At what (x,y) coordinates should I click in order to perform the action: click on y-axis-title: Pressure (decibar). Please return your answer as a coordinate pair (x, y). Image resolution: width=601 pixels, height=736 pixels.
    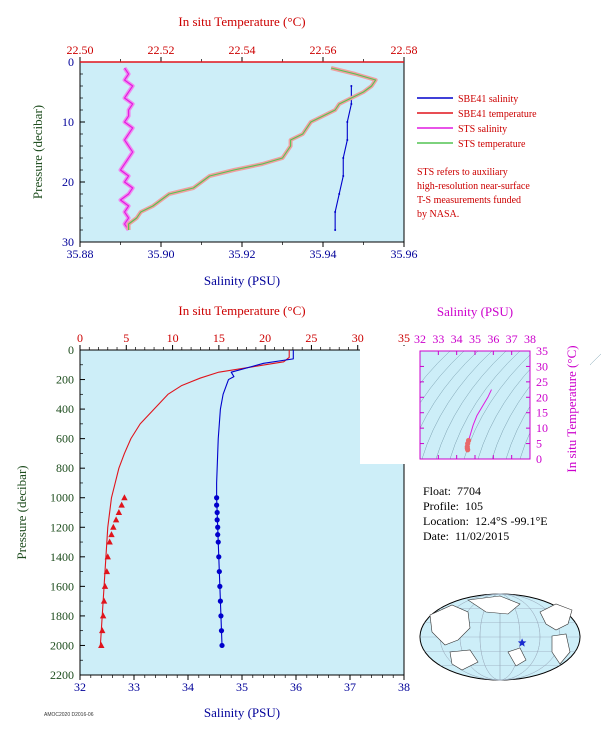
    Looking at the image, I should click on (21, 512).